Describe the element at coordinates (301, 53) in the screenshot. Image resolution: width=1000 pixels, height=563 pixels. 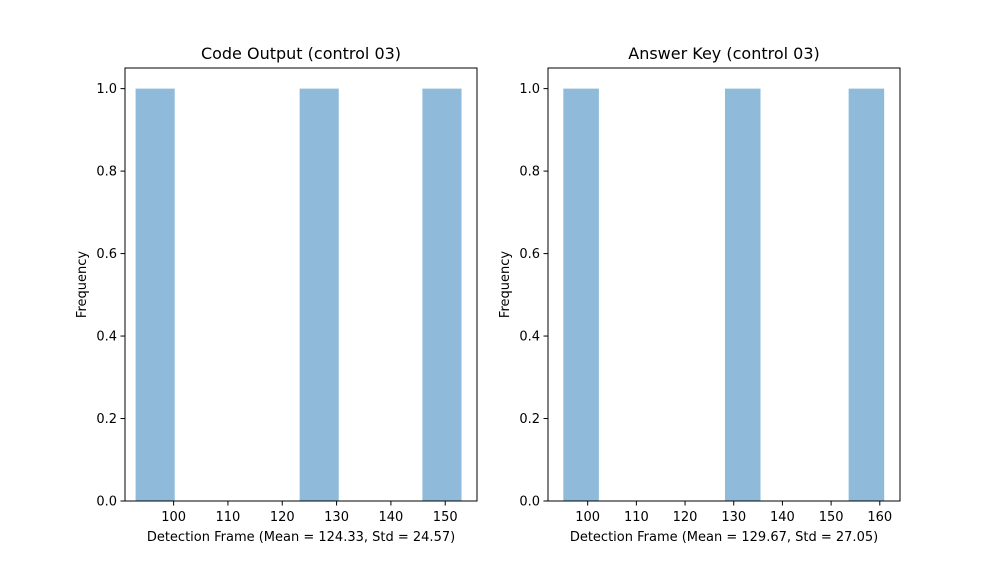
I see `chart-title: Code Output (control 03)` at that location.